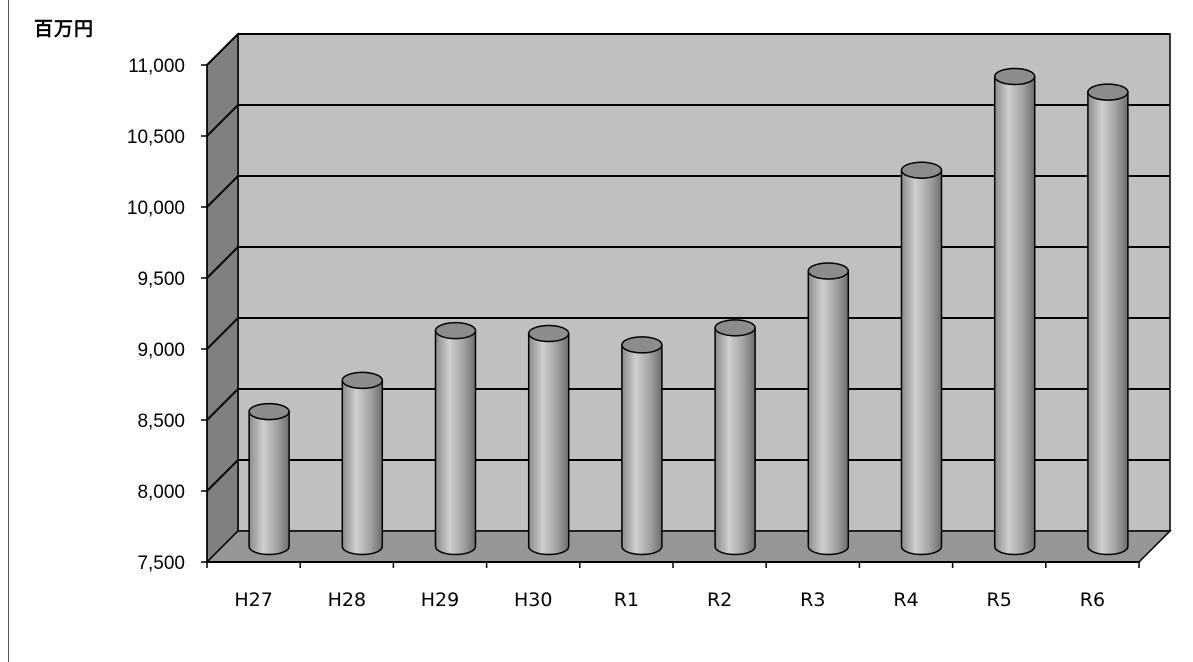 This screenshot has width=1193, height=662. I want to click on bar-R5, so click(1014, 311).